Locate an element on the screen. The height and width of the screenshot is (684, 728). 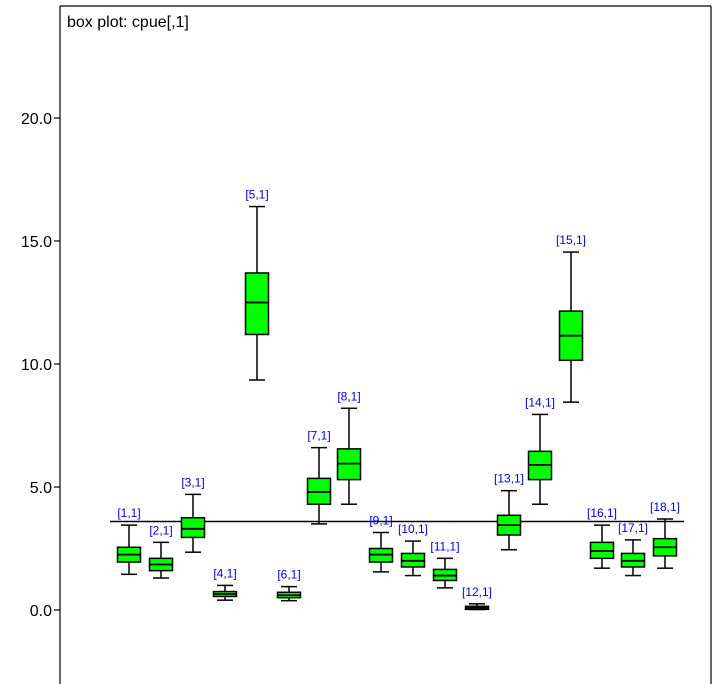
box-8: [8,1] is located at coordinates (348, 446).